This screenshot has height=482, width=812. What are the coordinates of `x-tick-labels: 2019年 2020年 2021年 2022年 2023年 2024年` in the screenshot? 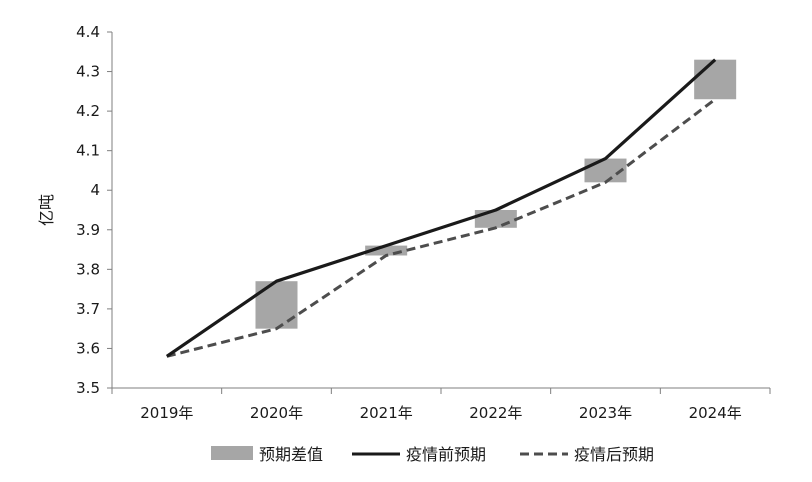 It's located at (441, 413).